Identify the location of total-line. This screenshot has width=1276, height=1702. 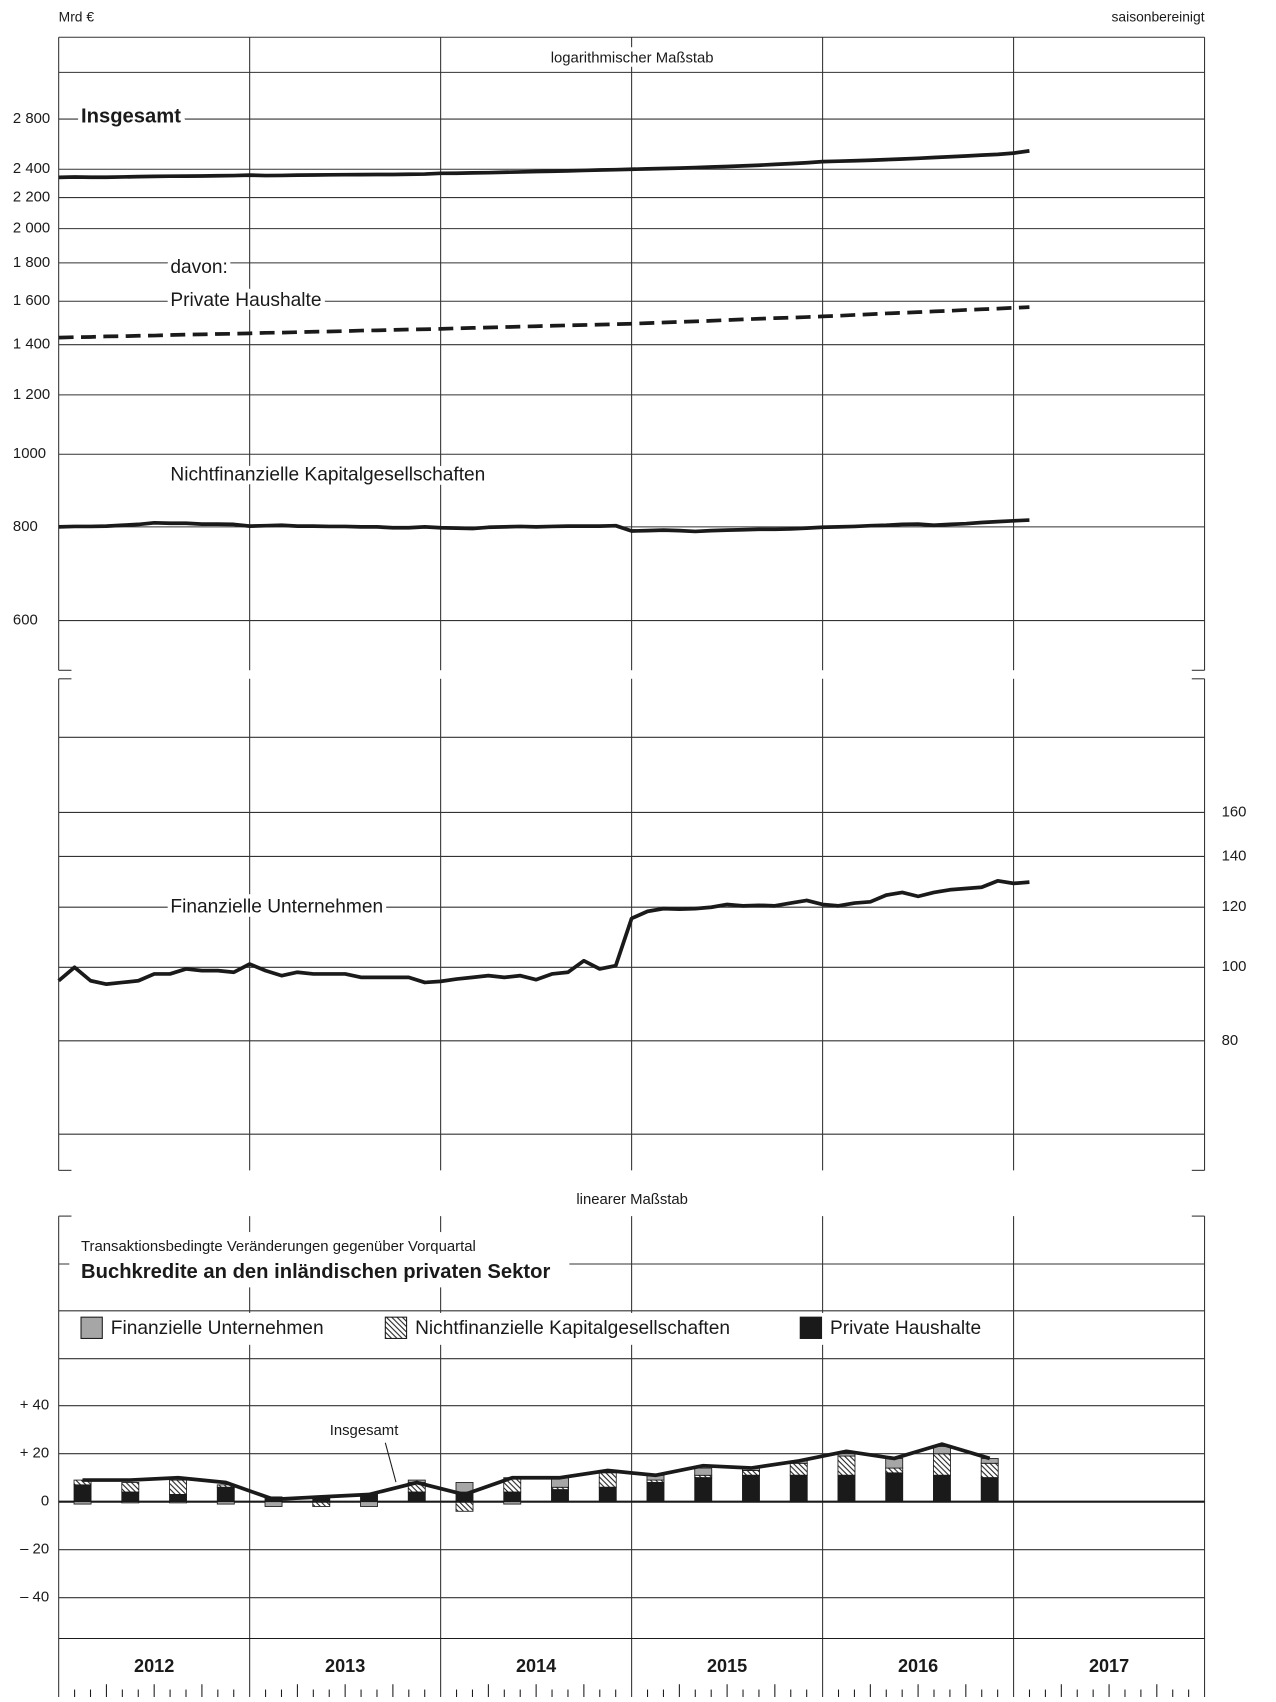
(536, 1472).